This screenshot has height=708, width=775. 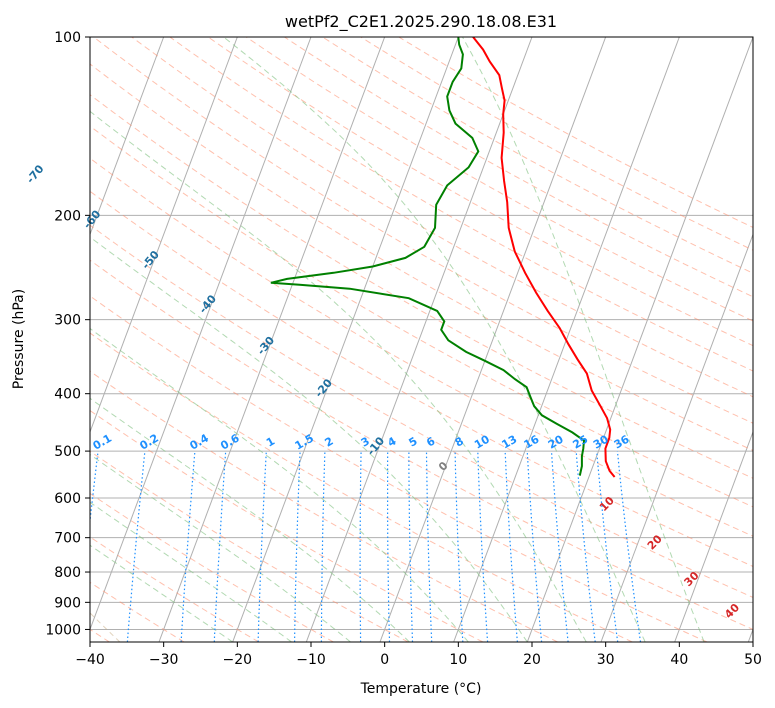 What do you see at coordinates (127, 136) in the screenshot?
I see `isotherm--60` at bounding box center [127, 136].